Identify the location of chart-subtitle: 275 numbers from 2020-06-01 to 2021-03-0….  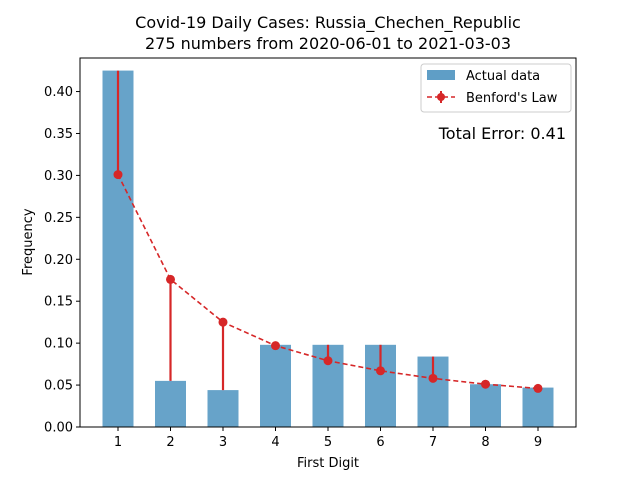
(328, 43).